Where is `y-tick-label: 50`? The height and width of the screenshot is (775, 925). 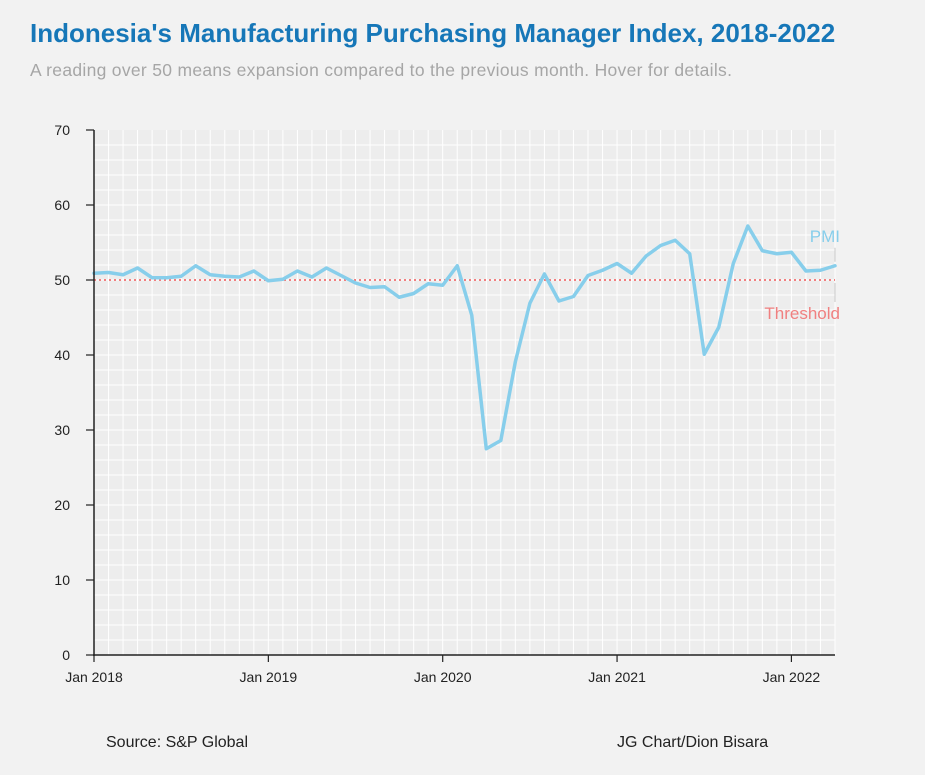 y-tick-label: 50 is located at coordinates (62, 280).